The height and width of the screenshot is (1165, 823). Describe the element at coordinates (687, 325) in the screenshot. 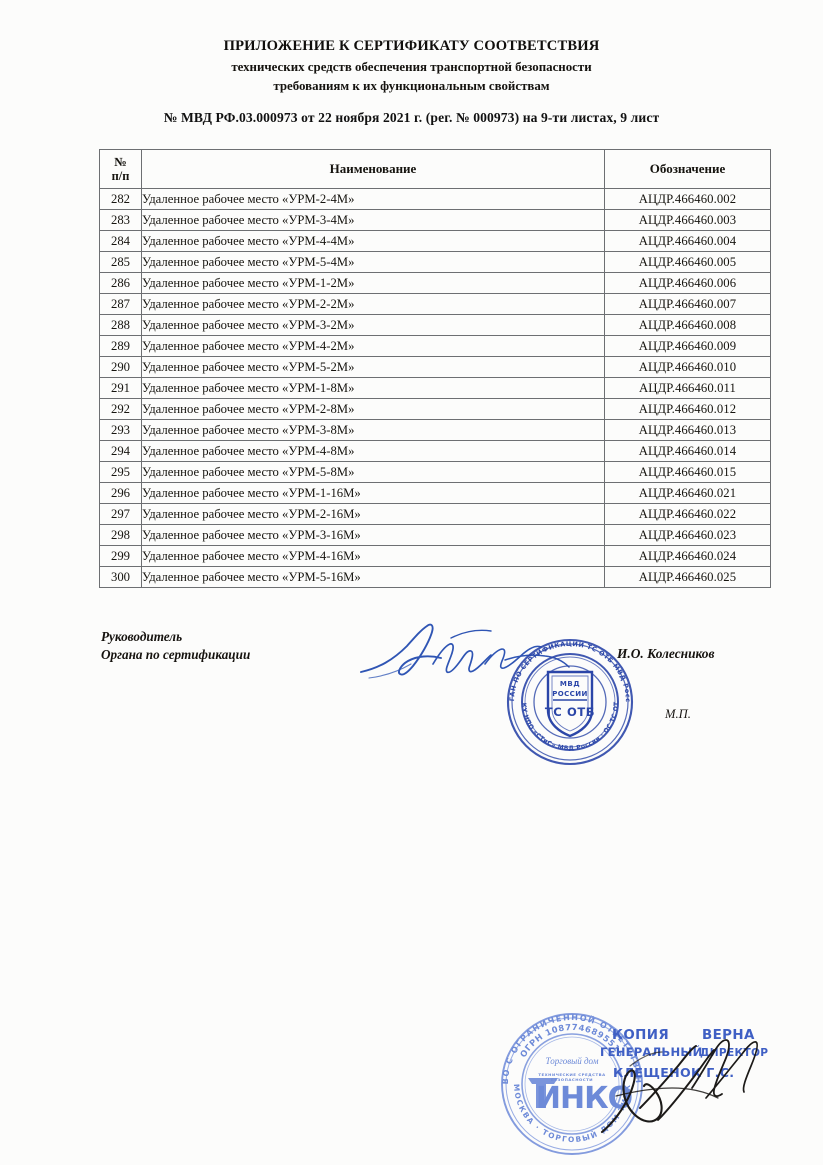

I see `cell-designation: АЦДР.466460.008` at that location.